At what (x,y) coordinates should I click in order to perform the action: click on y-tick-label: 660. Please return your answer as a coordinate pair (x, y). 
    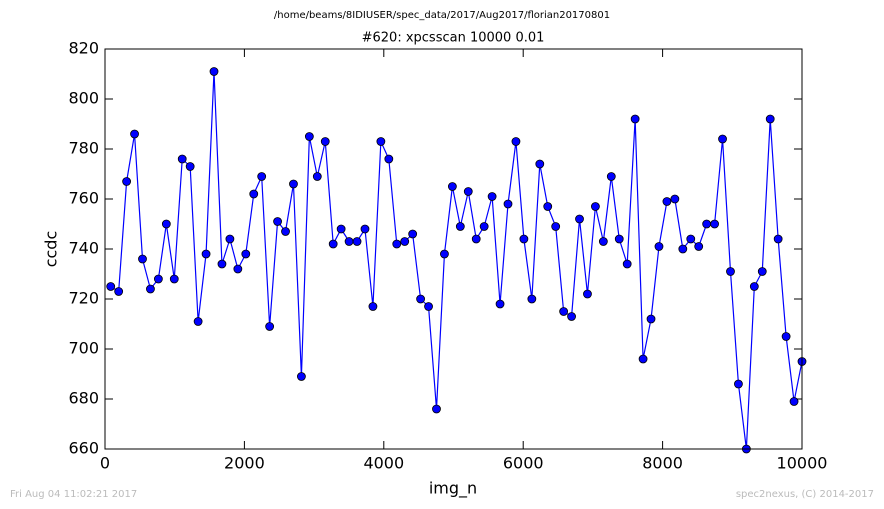
    Looking at the image, I should click on (83, 448).